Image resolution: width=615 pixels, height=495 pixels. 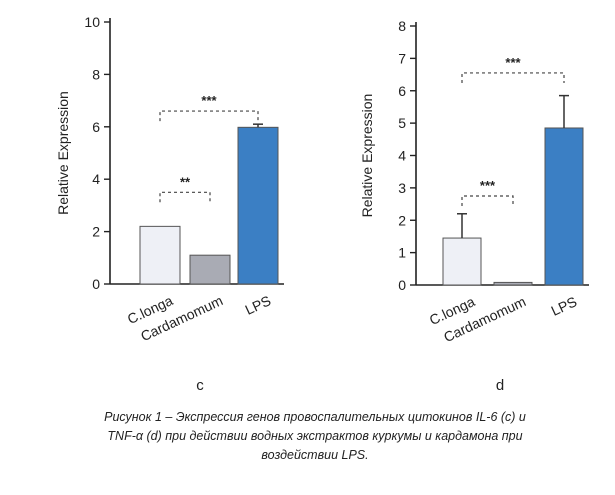 What do you see at coordinates (402, 26) in the screenshot?
I see `d-y-tick-label: 8` at bounding box center [402, 26].